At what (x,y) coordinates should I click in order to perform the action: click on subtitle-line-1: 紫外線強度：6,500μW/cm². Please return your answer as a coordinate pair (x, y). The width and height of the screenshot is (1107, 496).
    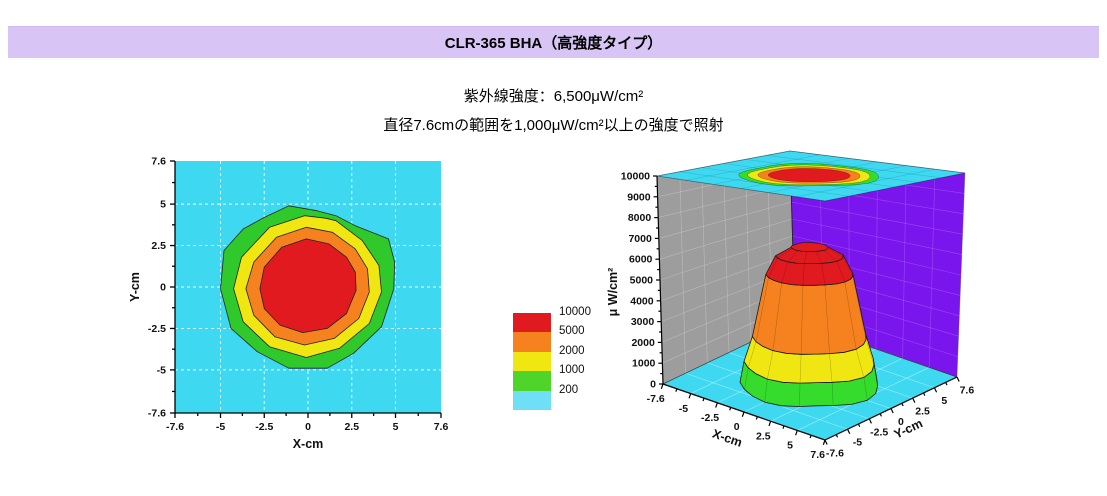
    Looking at the image, I should click on (553, 96).